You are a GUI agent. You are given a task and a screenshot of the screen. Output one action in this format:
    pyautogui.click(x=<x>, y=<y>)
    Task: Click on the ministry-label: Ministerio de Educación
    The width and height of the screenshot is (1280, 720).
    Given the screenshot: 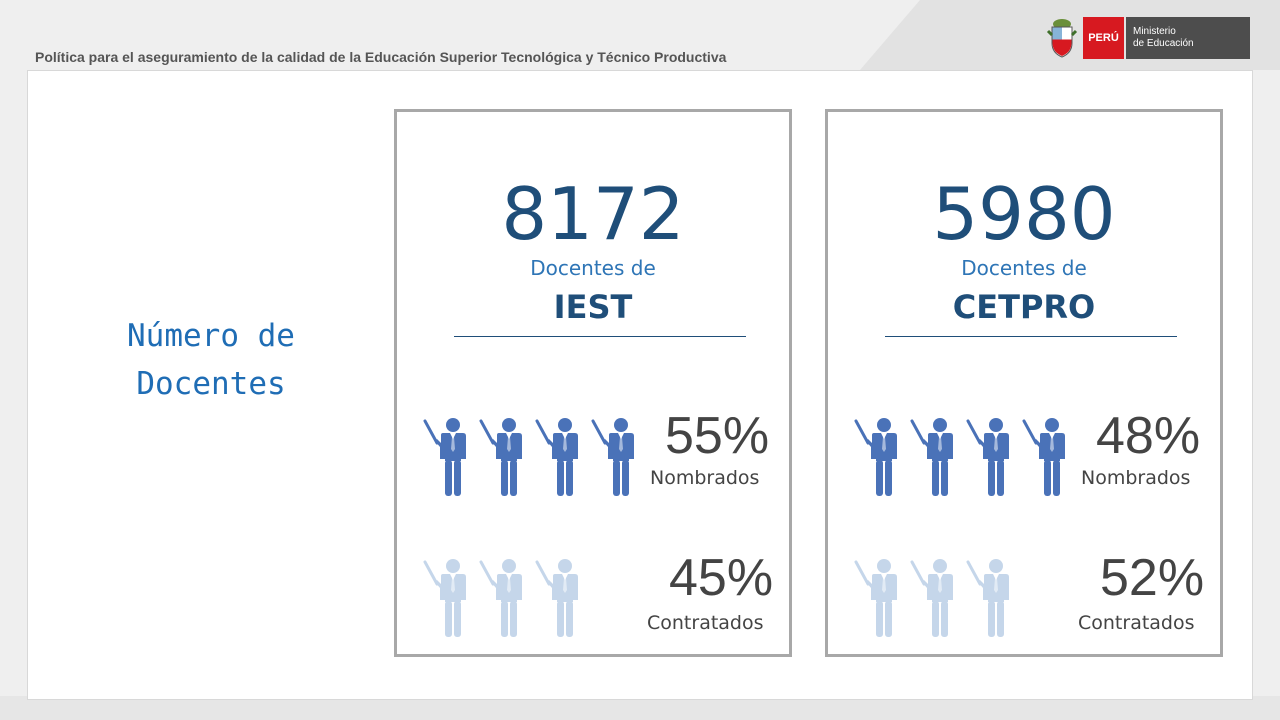 What is the action you would take?
    pyautogui.click(x=1188, y=38)
    